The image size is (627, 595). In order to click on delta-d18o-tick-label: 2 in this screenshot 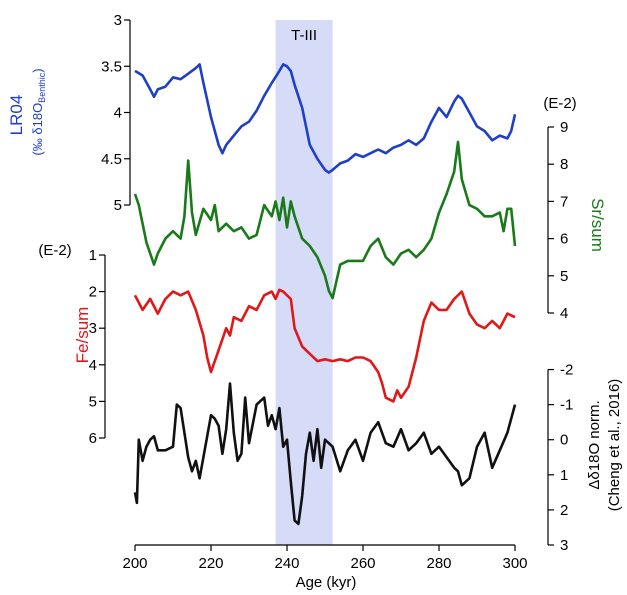, I will do `click(564, 510)`.